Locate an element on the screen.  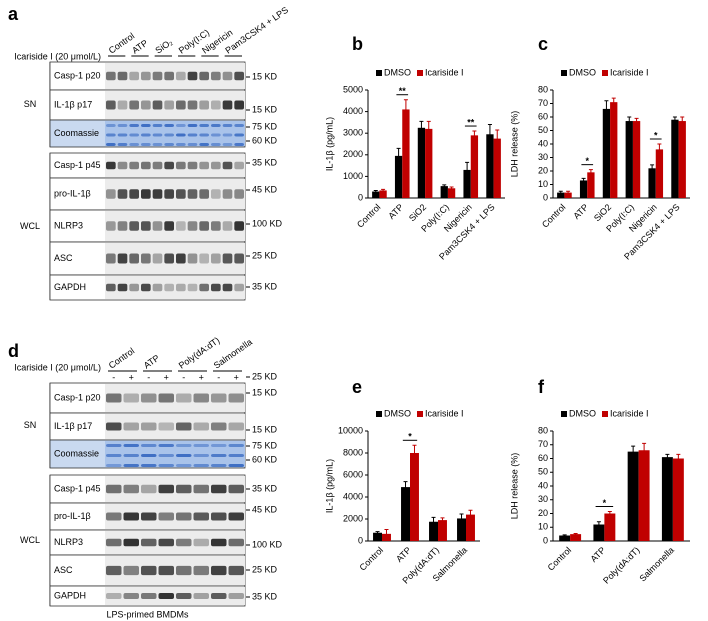
panel-label: c is located at coordinates (543, 44).